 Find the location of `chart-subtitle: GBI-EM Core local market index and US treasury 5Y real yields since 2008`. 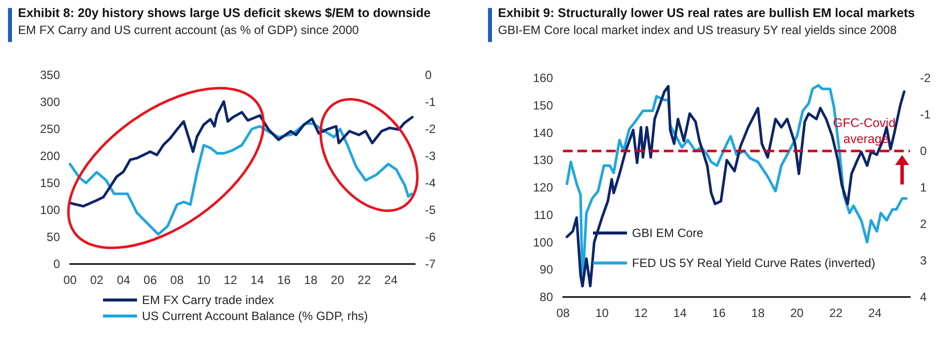

chart-subtitle: GBI-EM Core local market index and US treasury 5Y real yields since 2008 is located at coordinates (698, 30).